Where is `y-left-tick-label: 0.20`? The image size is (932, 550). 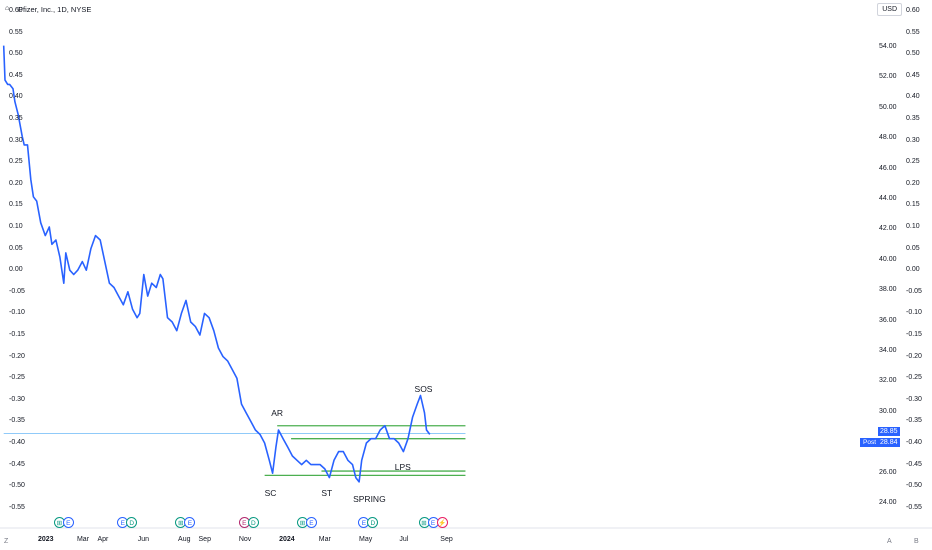 y-left-tick-label: 0.20 is located at coordinates (16, 183).